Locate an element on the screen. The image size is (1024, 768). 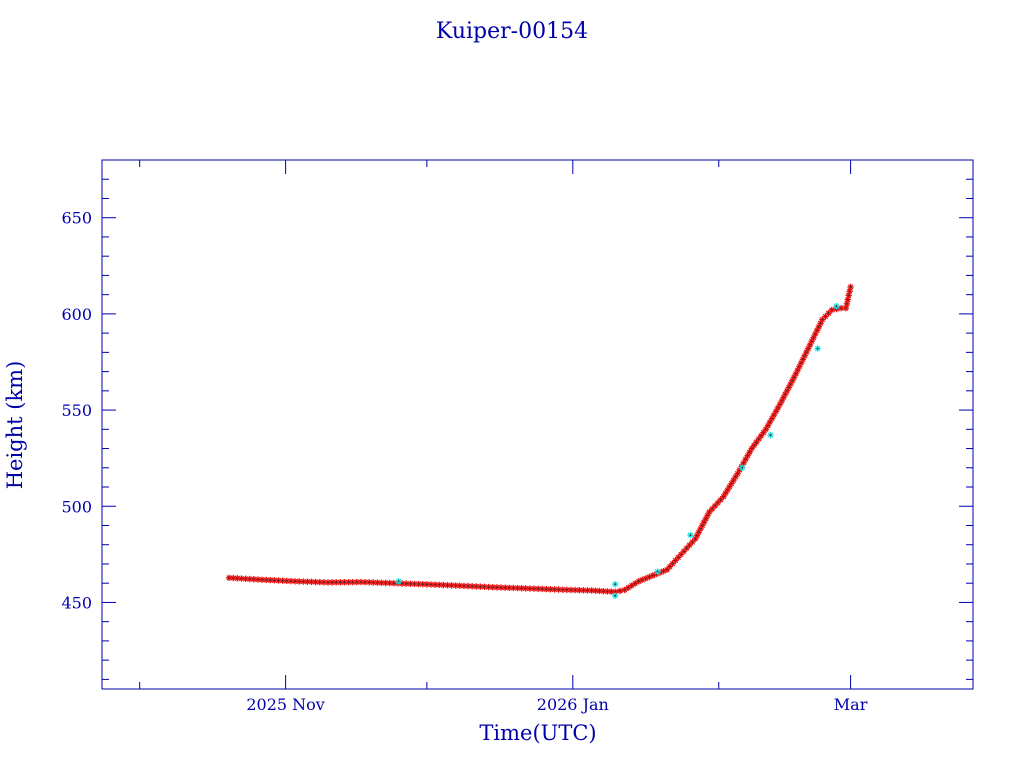
y-tick-label: 500 is located at coordinates (76, 506).